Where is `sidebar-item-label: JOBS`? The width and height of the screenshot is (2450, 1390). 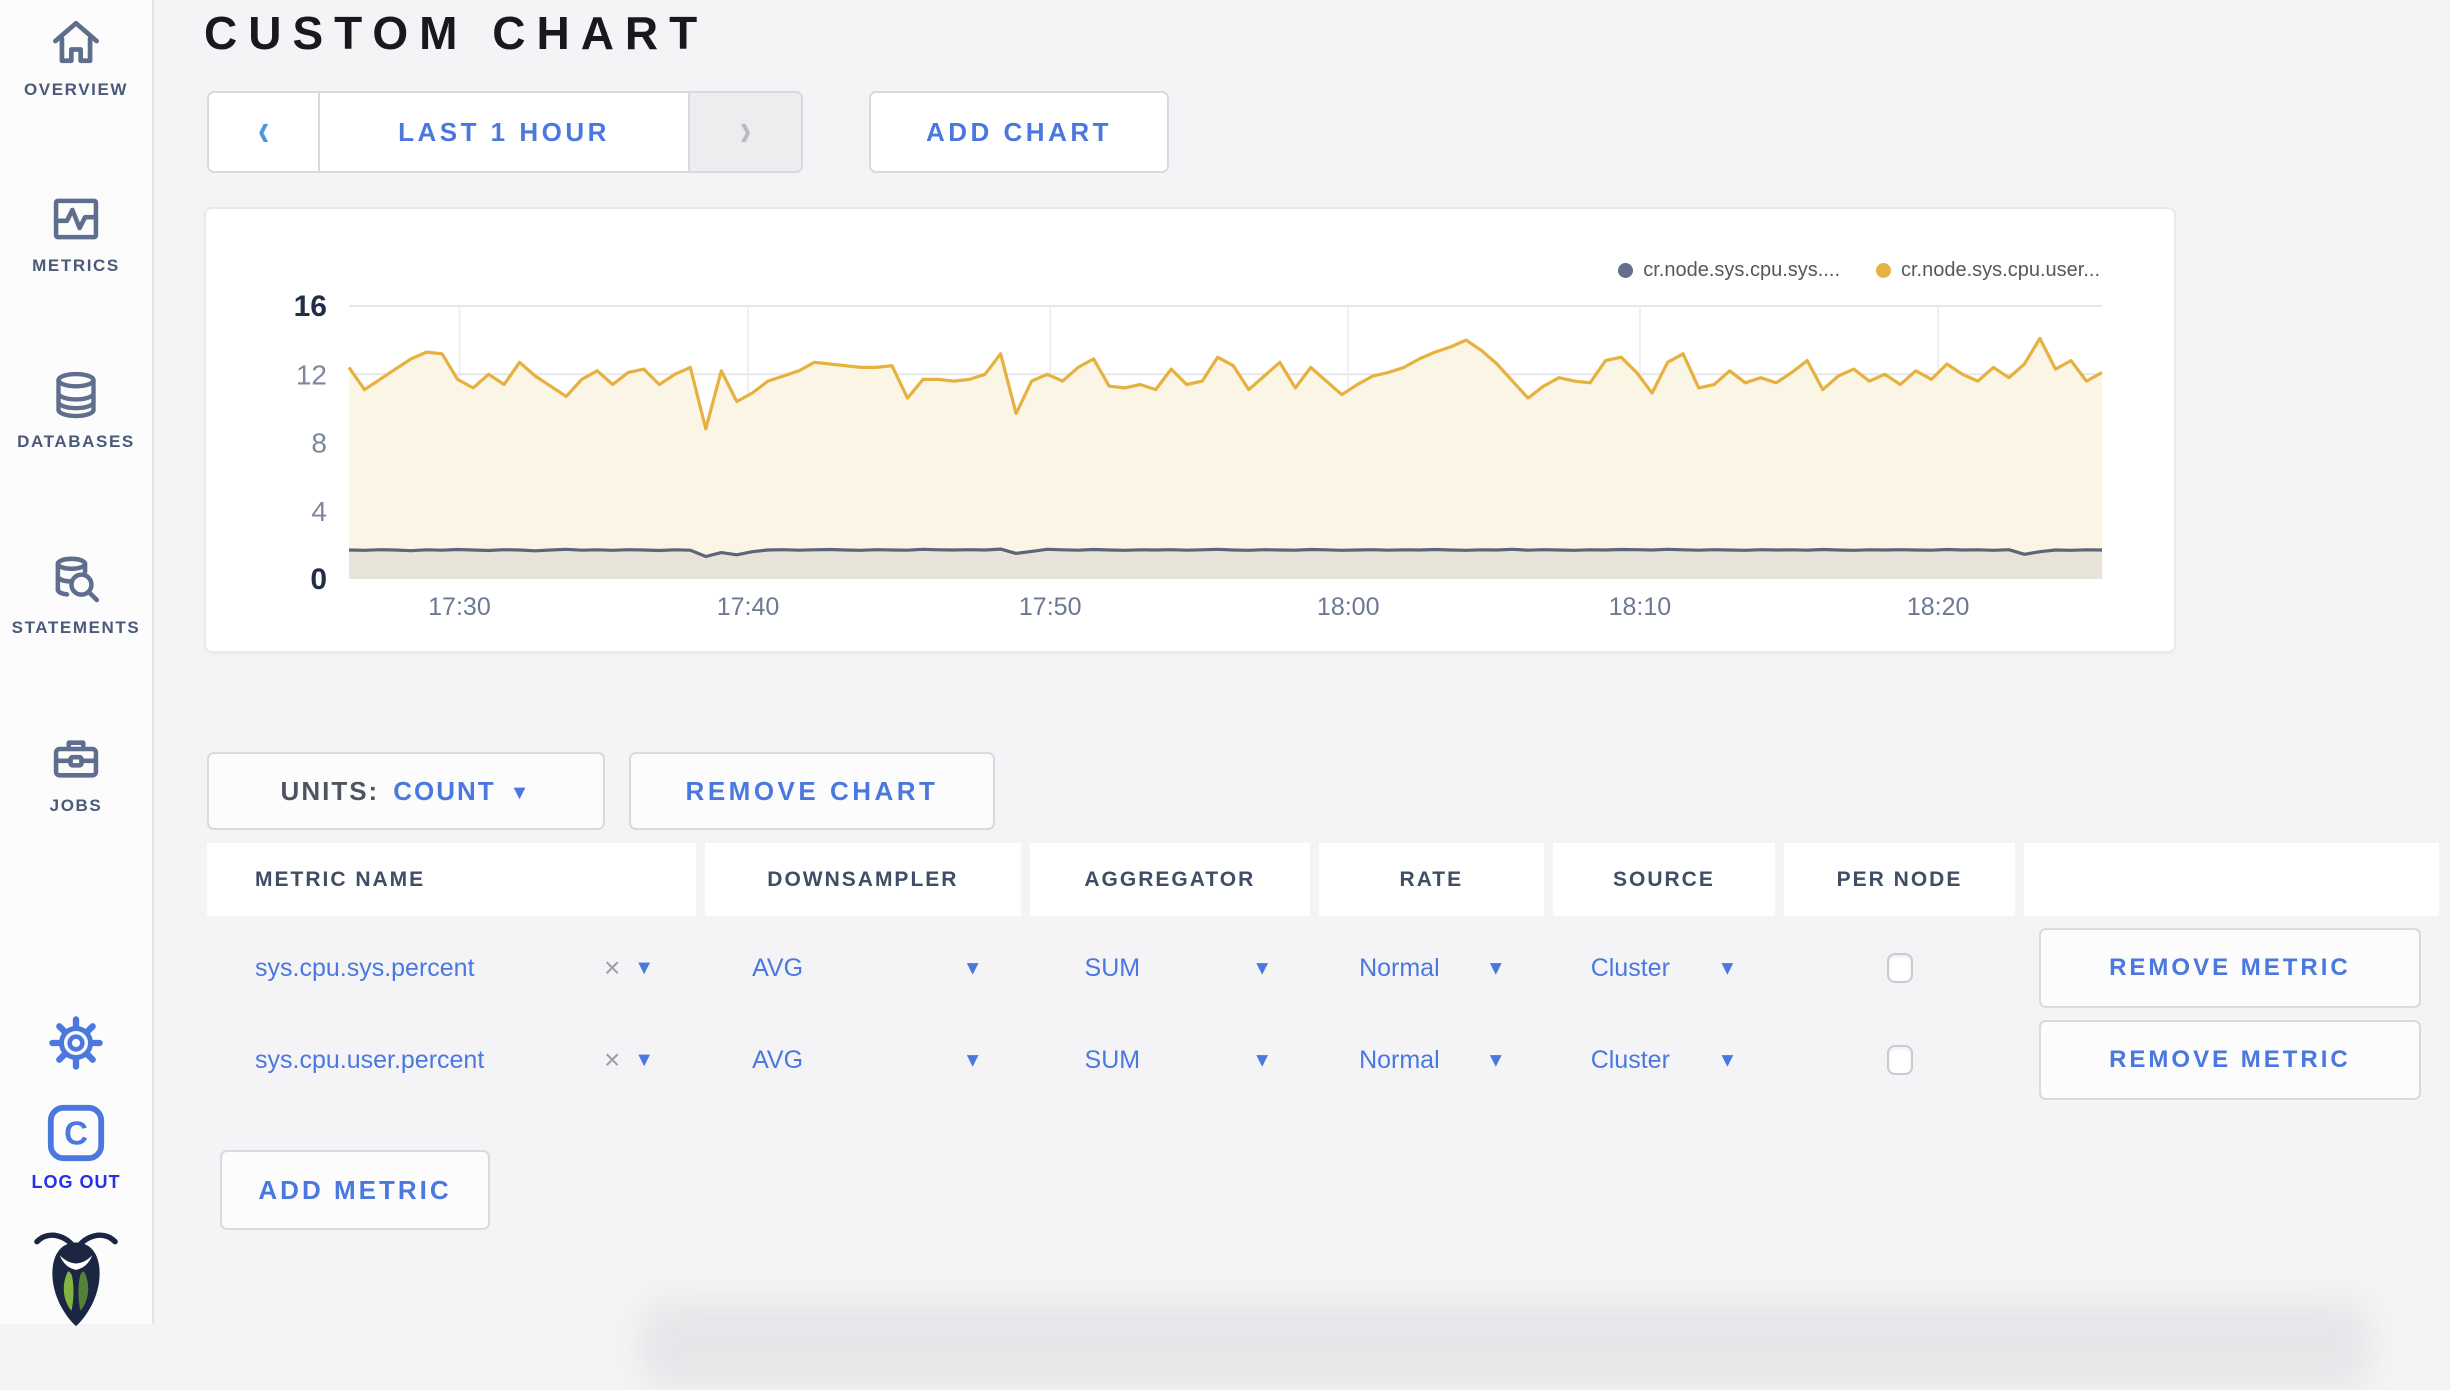 sidebar-item-label: JOBS is located at coordinates (76, 805).